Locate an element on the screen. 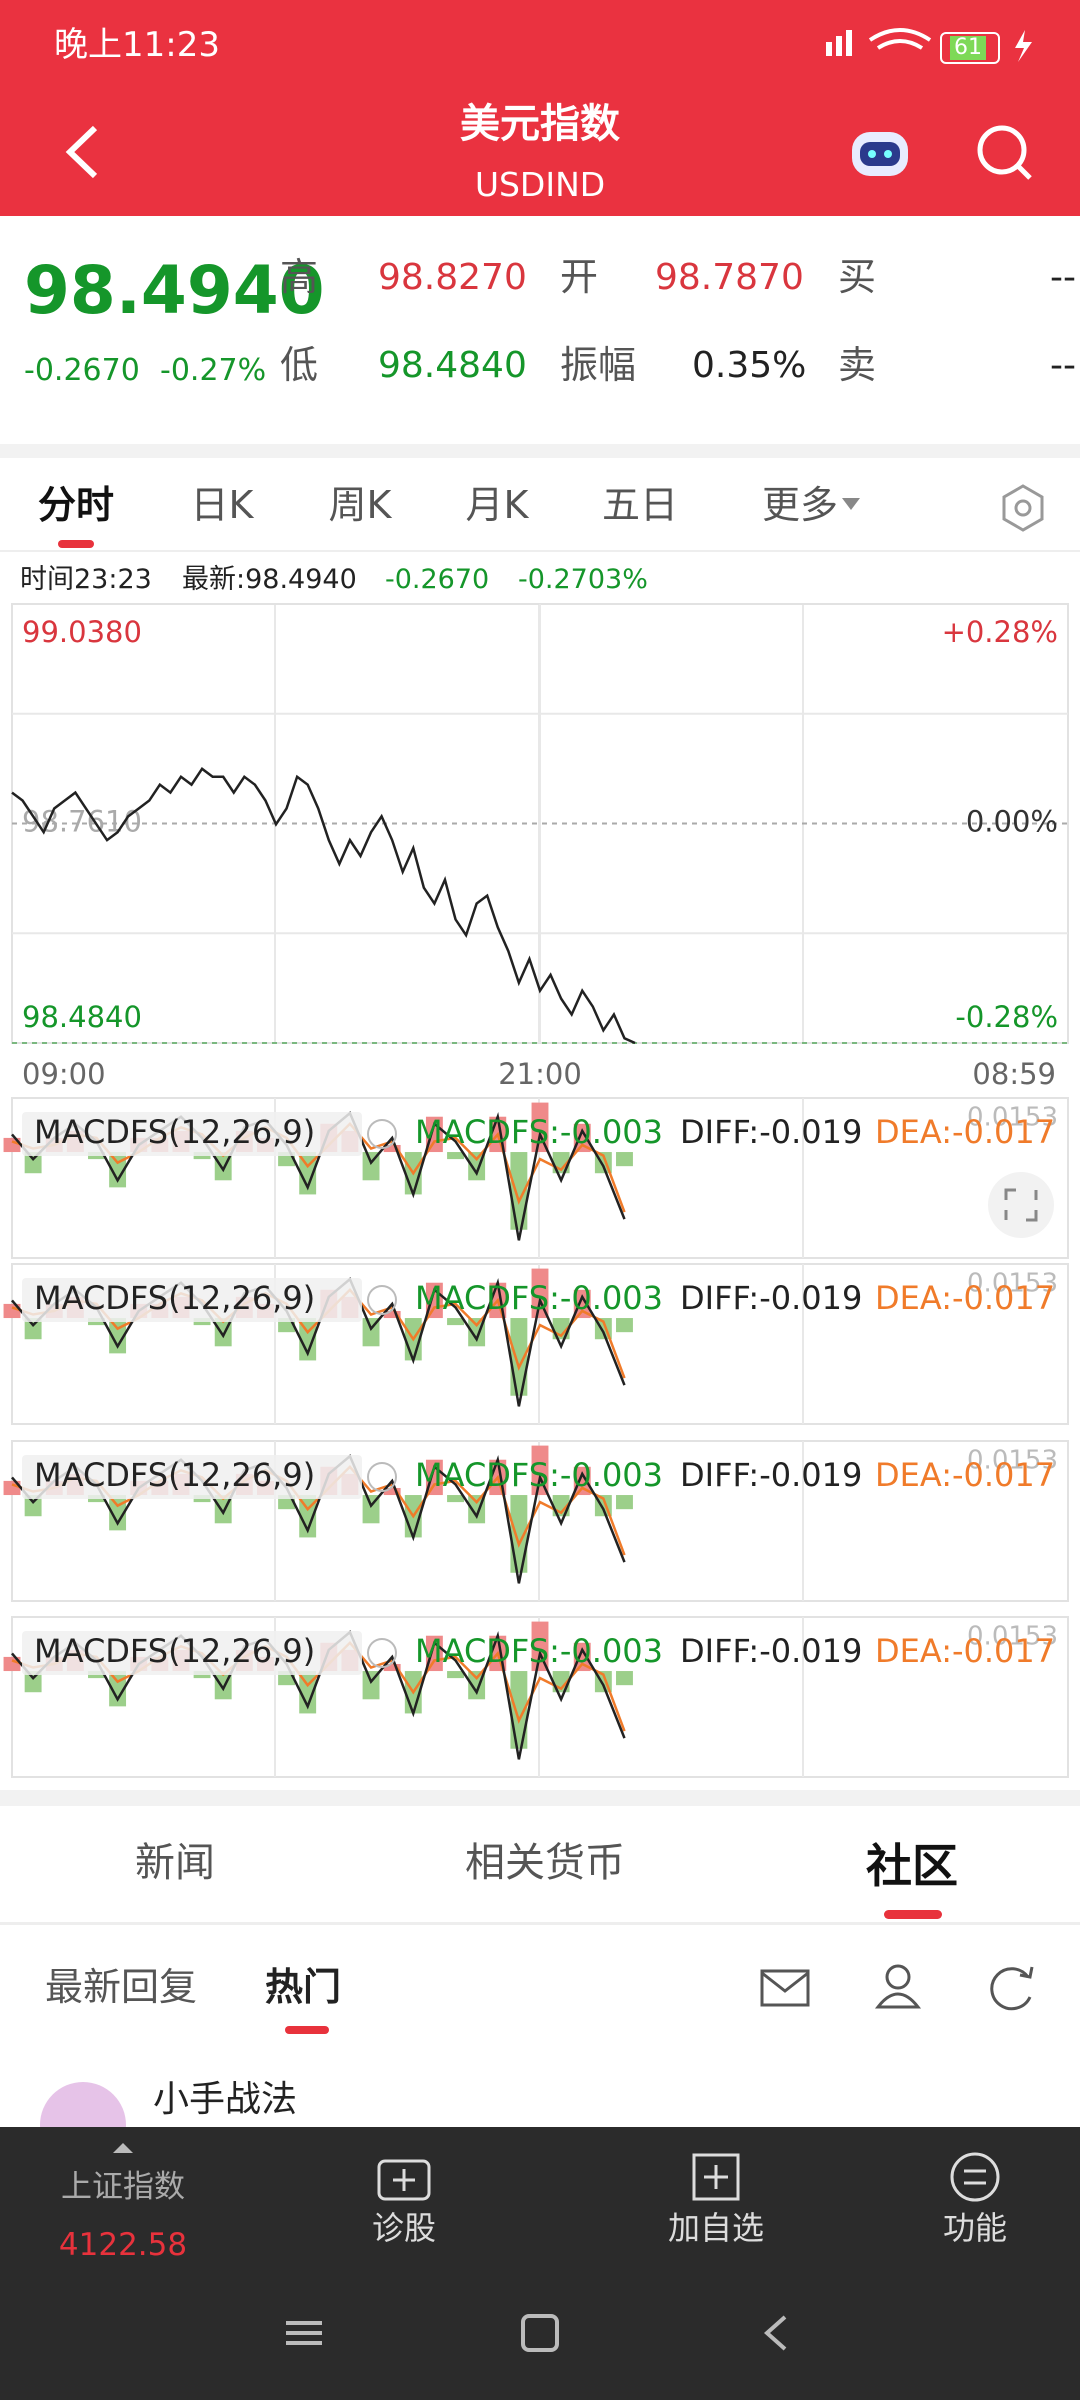 The width and height of the screenshot is (1080, 2400). signal is located at coordinates (839, 46).